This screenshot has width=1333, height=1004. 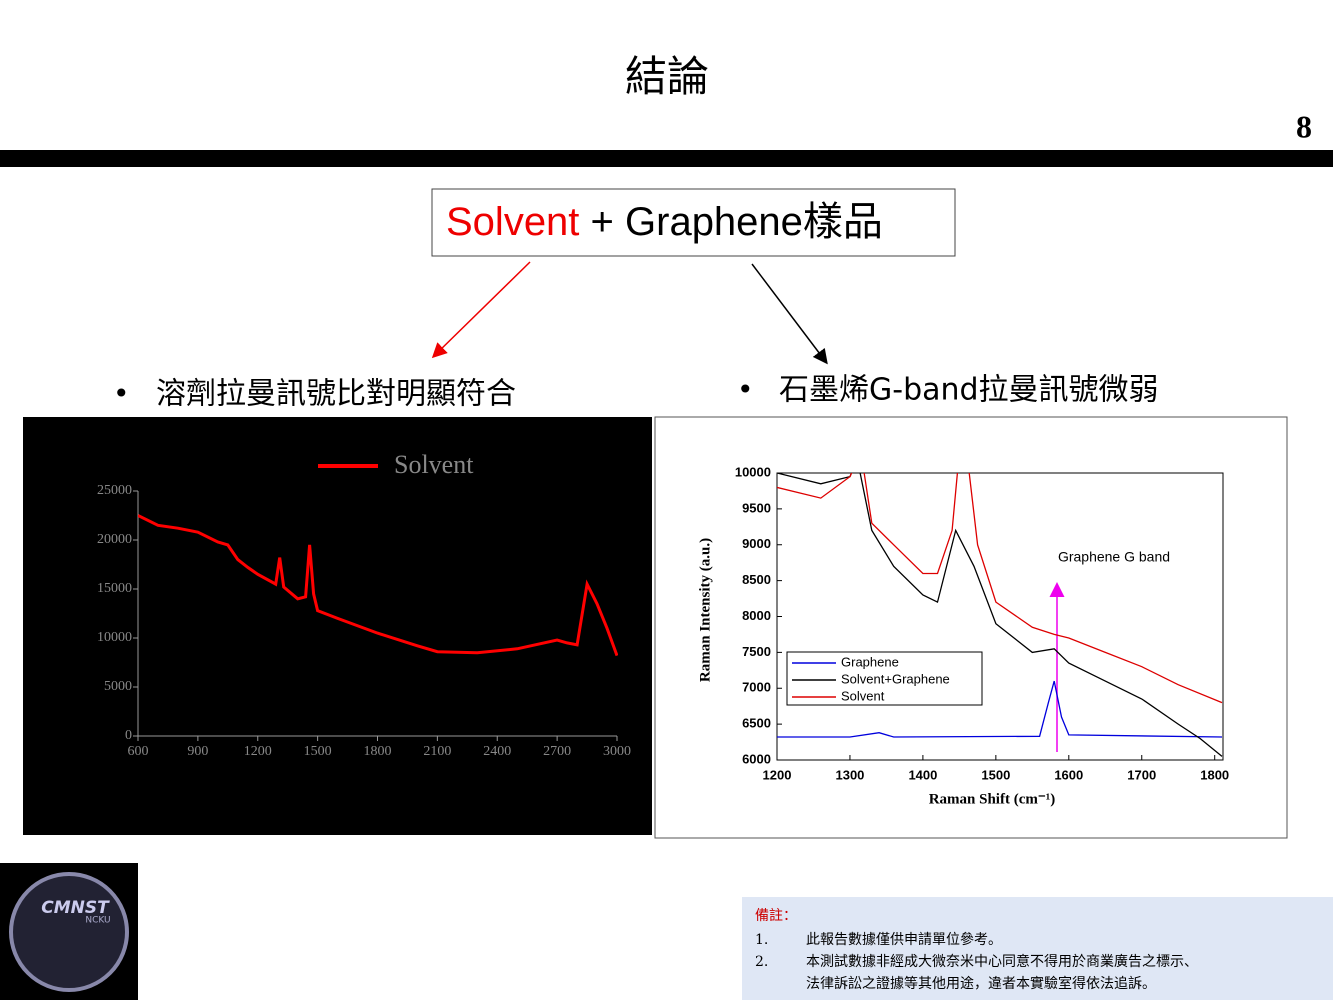 What do you see at coordinates (437, 751) in the screenshot?
I see `x-tick-label: 2100` at bounding box center [437, 751].